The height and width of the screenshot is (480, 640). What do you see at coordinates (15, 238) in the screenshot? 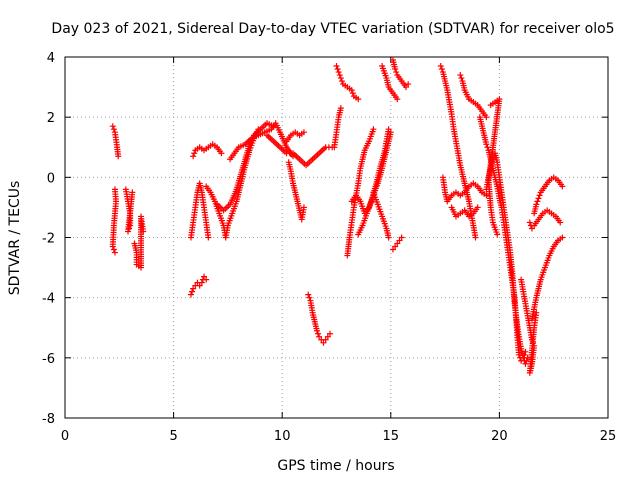
I see `y-axis-label: SDTVAR / TECUs` at bounding box center [15, 238].